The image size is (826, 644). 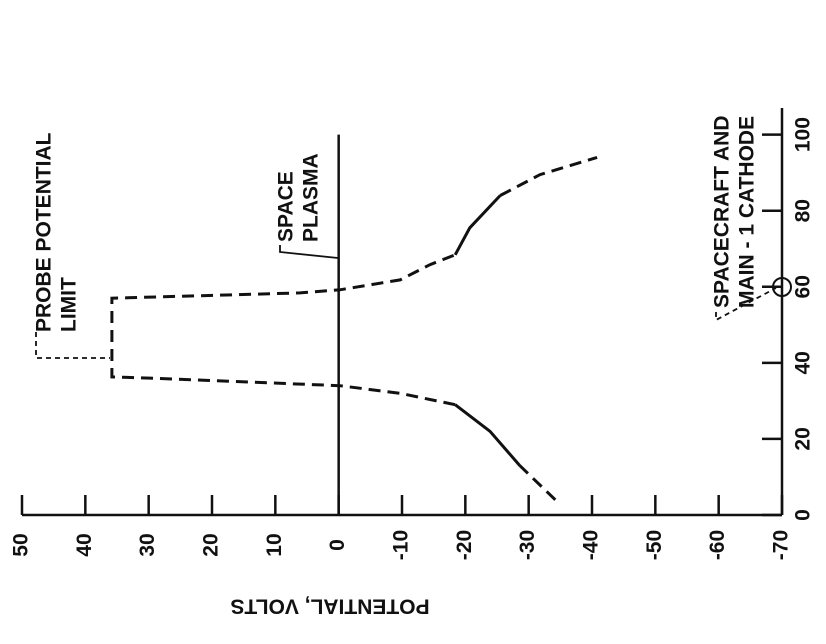 What do you see at coordinates (803, 210) in the screenshot?
I see `x-tick-label: 80` at bounding box center [803, 210].